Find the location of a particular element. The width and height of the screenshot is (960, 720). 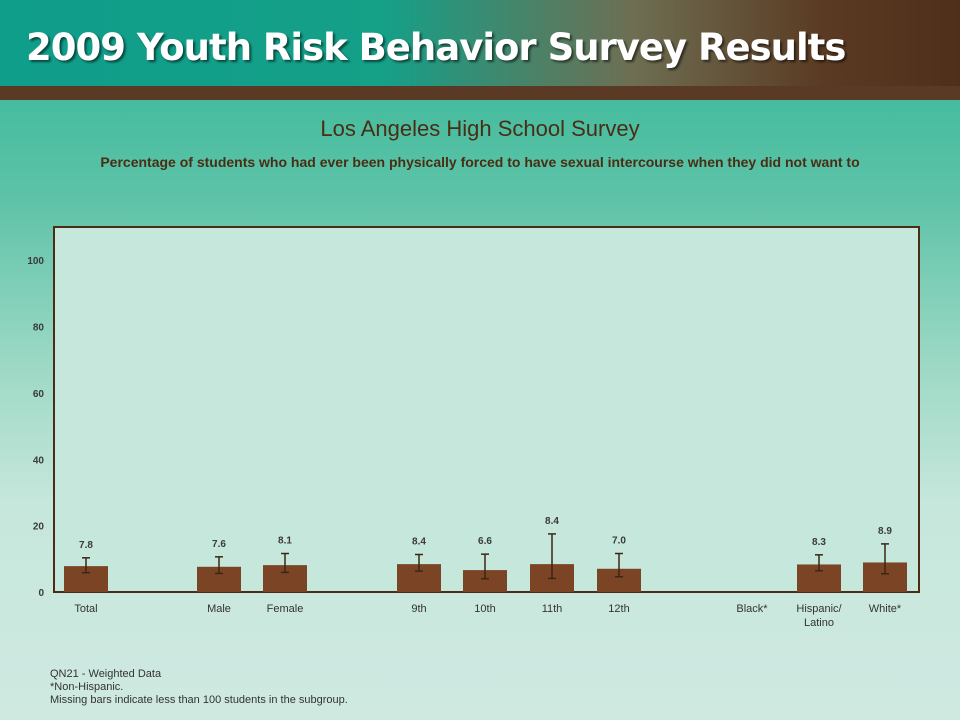

y-tick-label: 40 is located at coordinates (39, 460).